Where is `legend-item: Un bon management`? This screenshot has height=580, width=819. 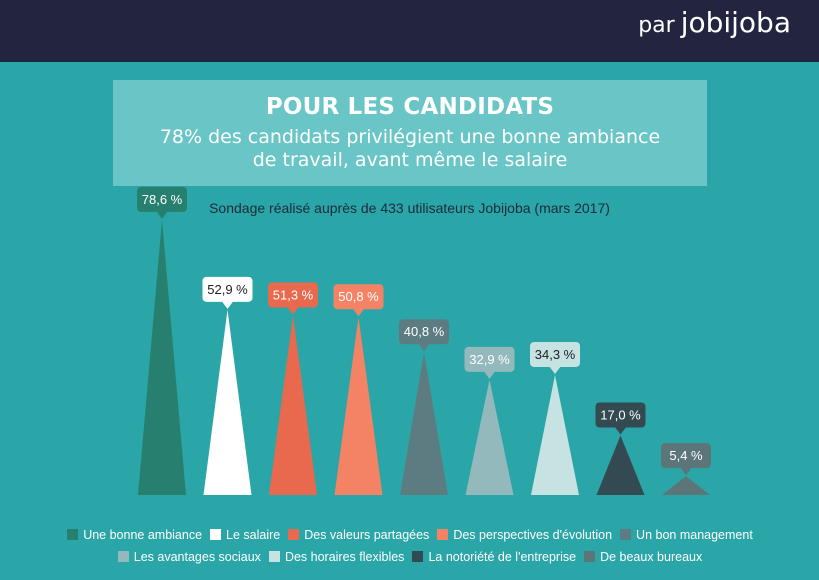
legend-item: Un bon management is located at coordinates (686, 535).